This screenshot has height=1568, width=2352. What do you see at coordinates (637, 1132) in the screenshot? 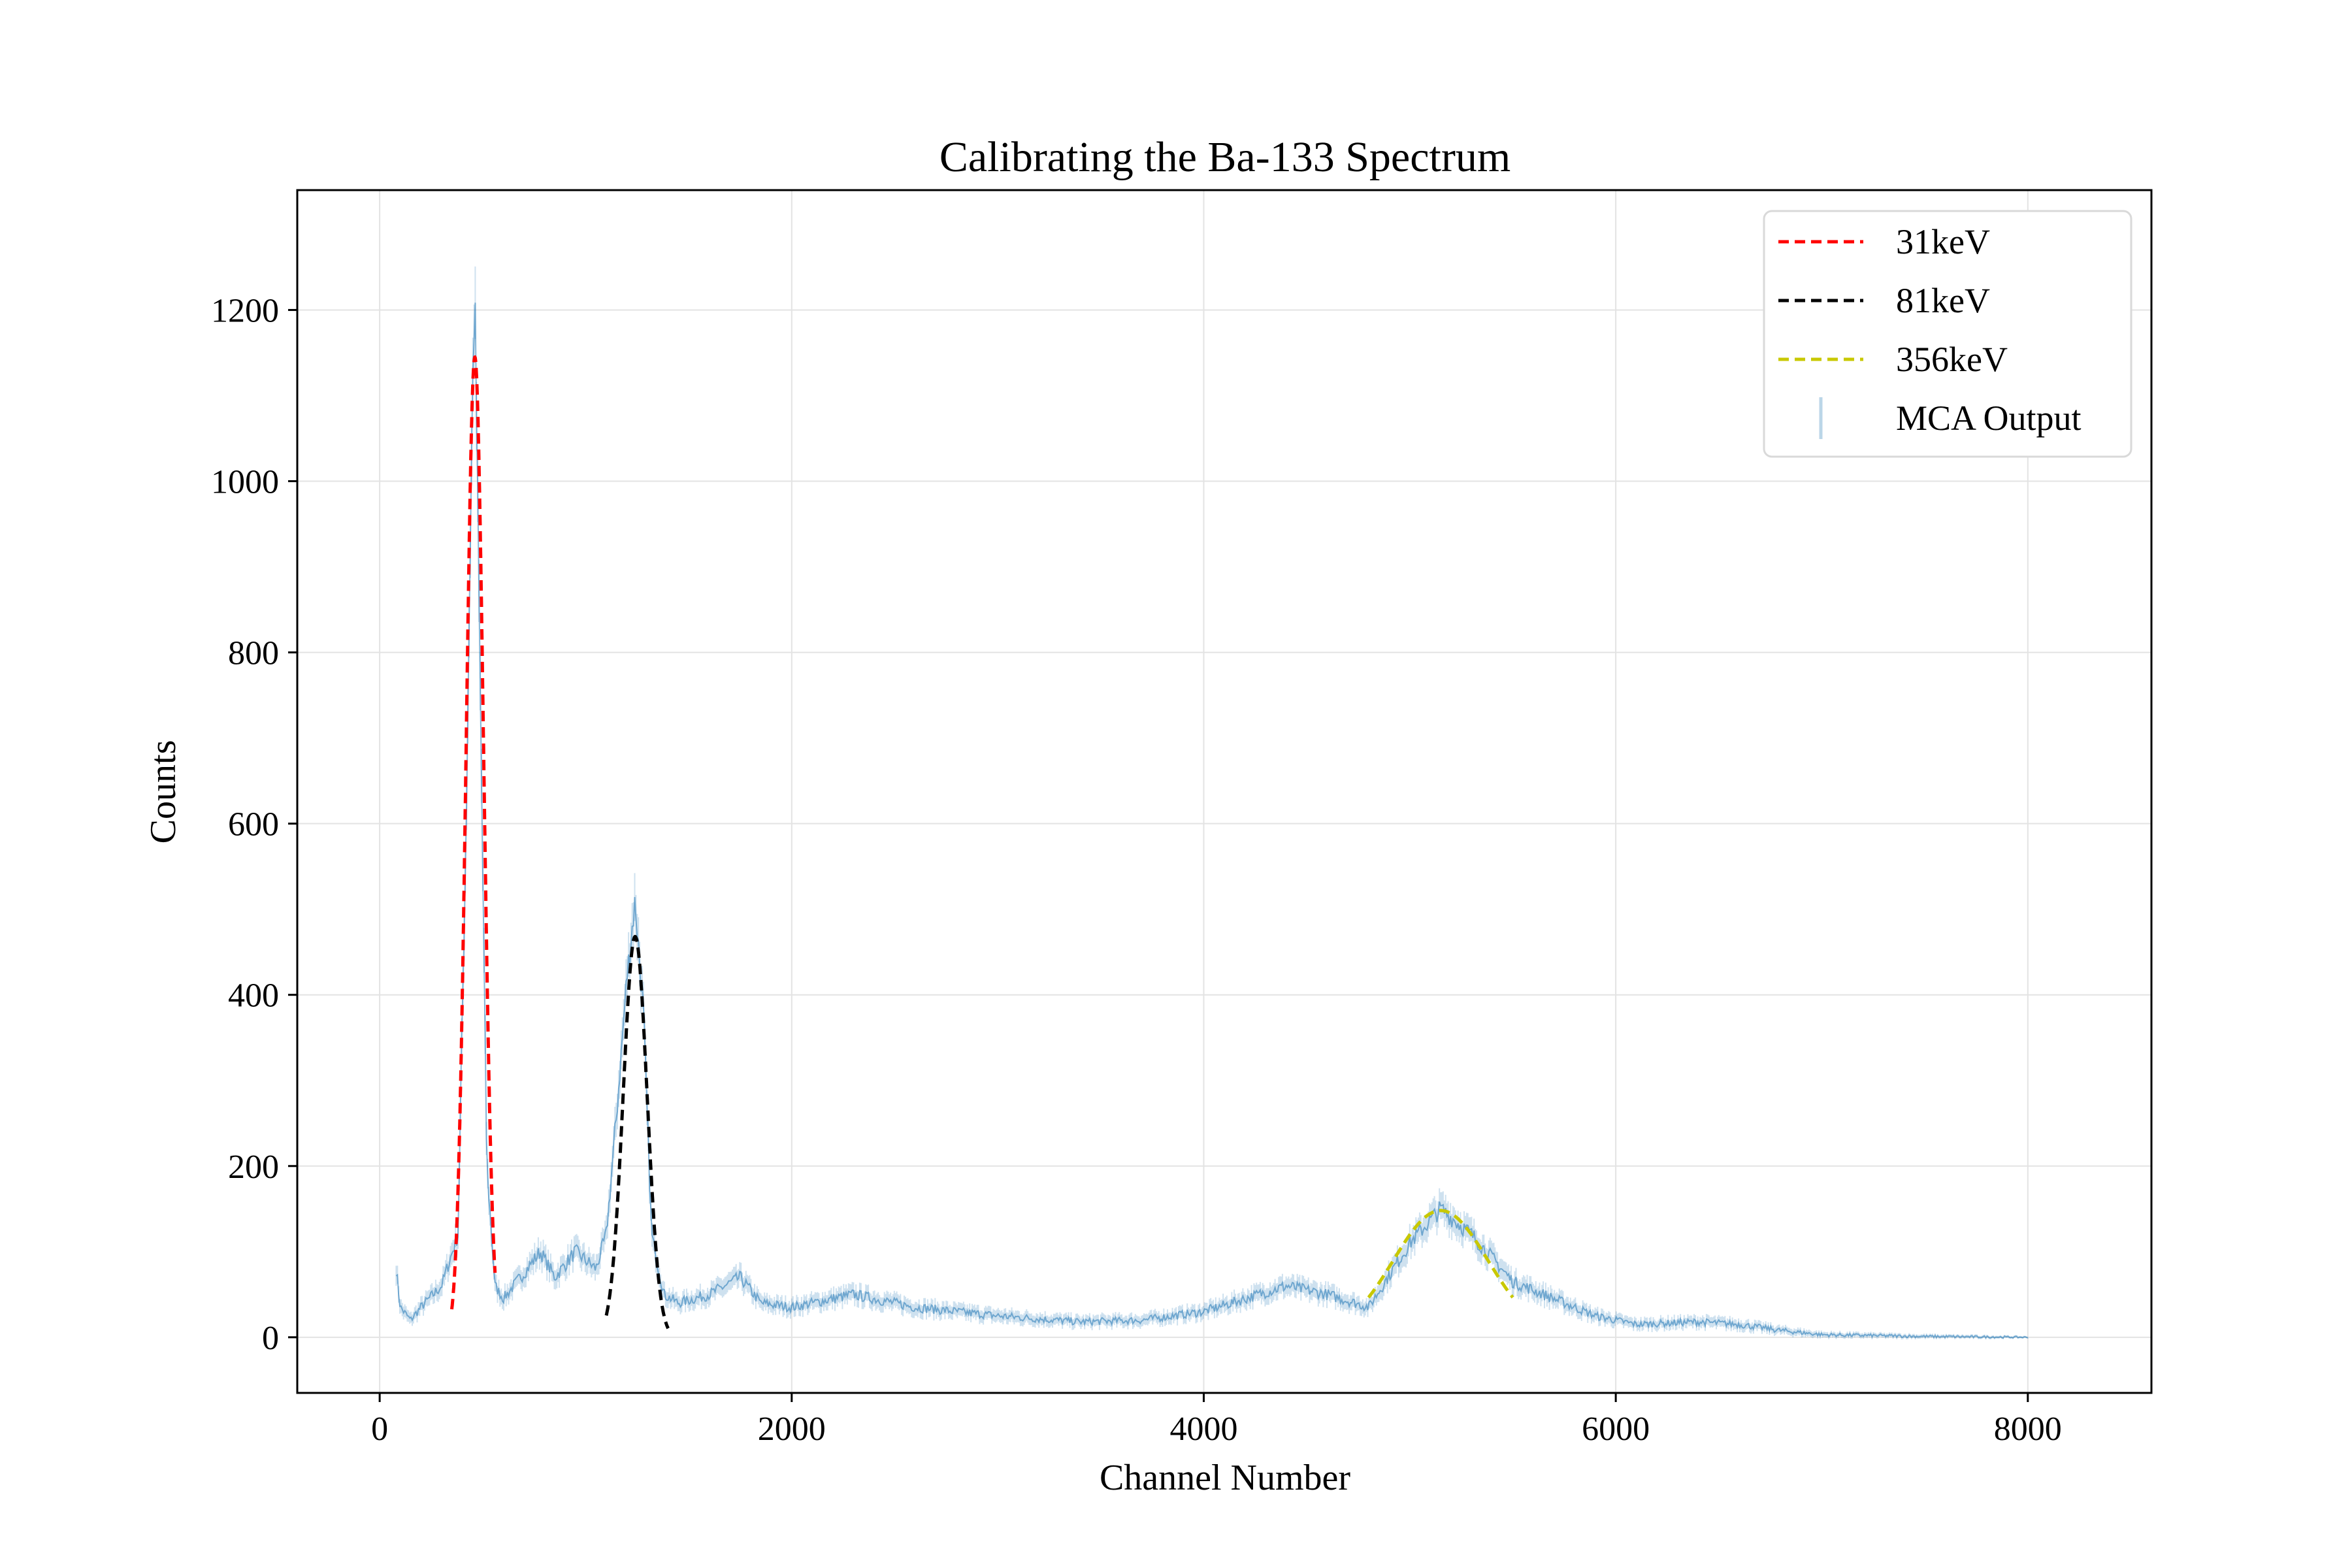
I see `fit-curve-81kev` at bounding box center [637, 1132].